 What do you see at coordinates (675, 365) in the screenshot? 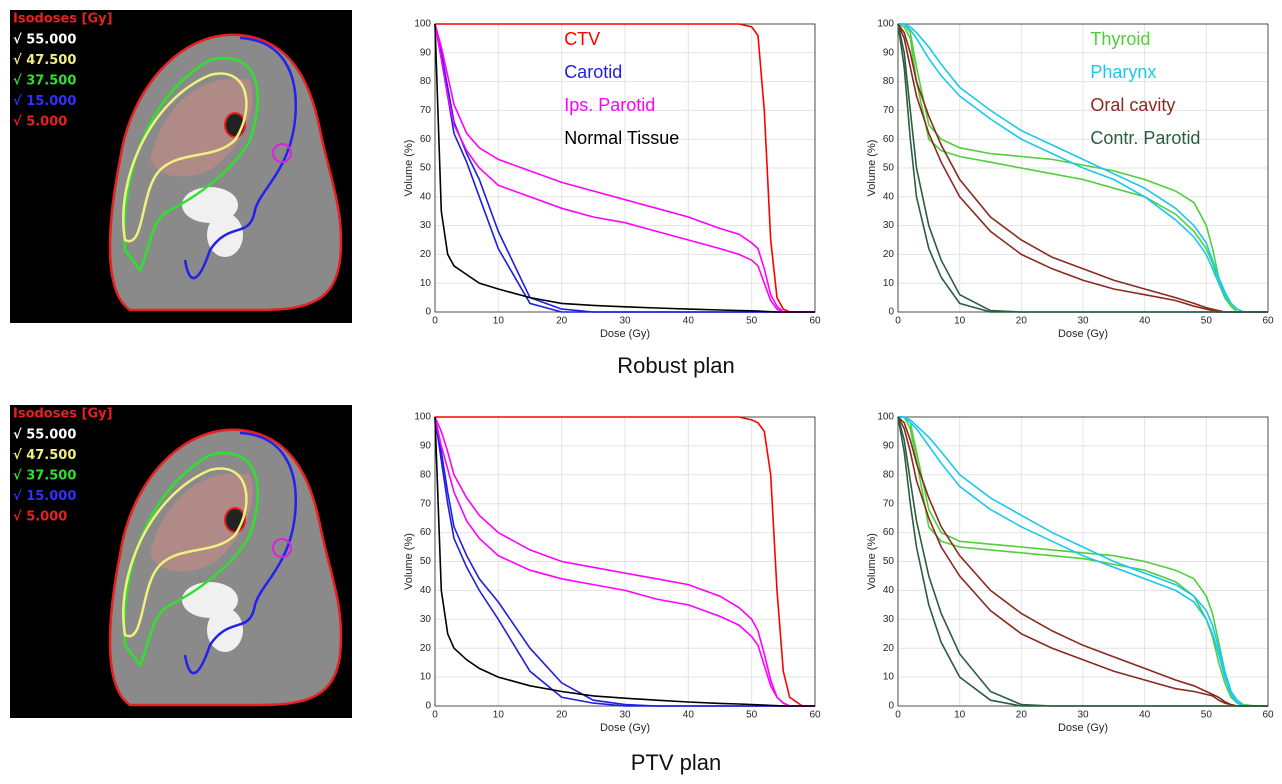
I see `caption: Robust plan` at bounding box center [675, 365].